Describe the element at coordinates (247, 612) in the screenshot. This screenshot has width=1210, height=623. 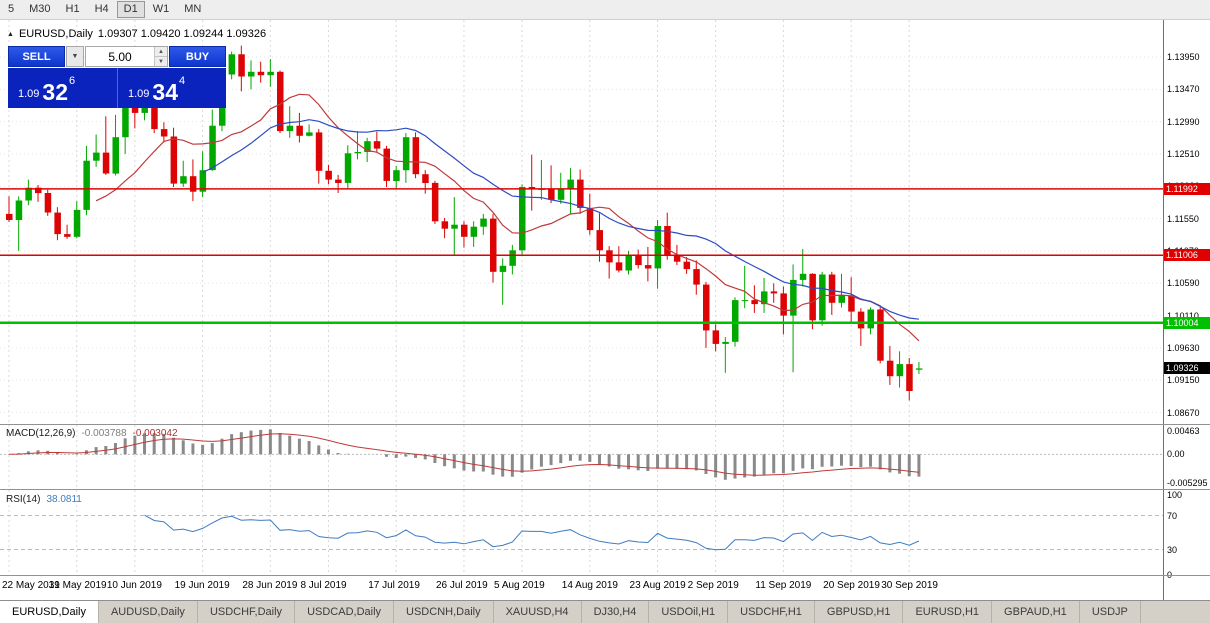
I see `chart-tab-usdchf-daily: USDCHF,Daily` at that location.